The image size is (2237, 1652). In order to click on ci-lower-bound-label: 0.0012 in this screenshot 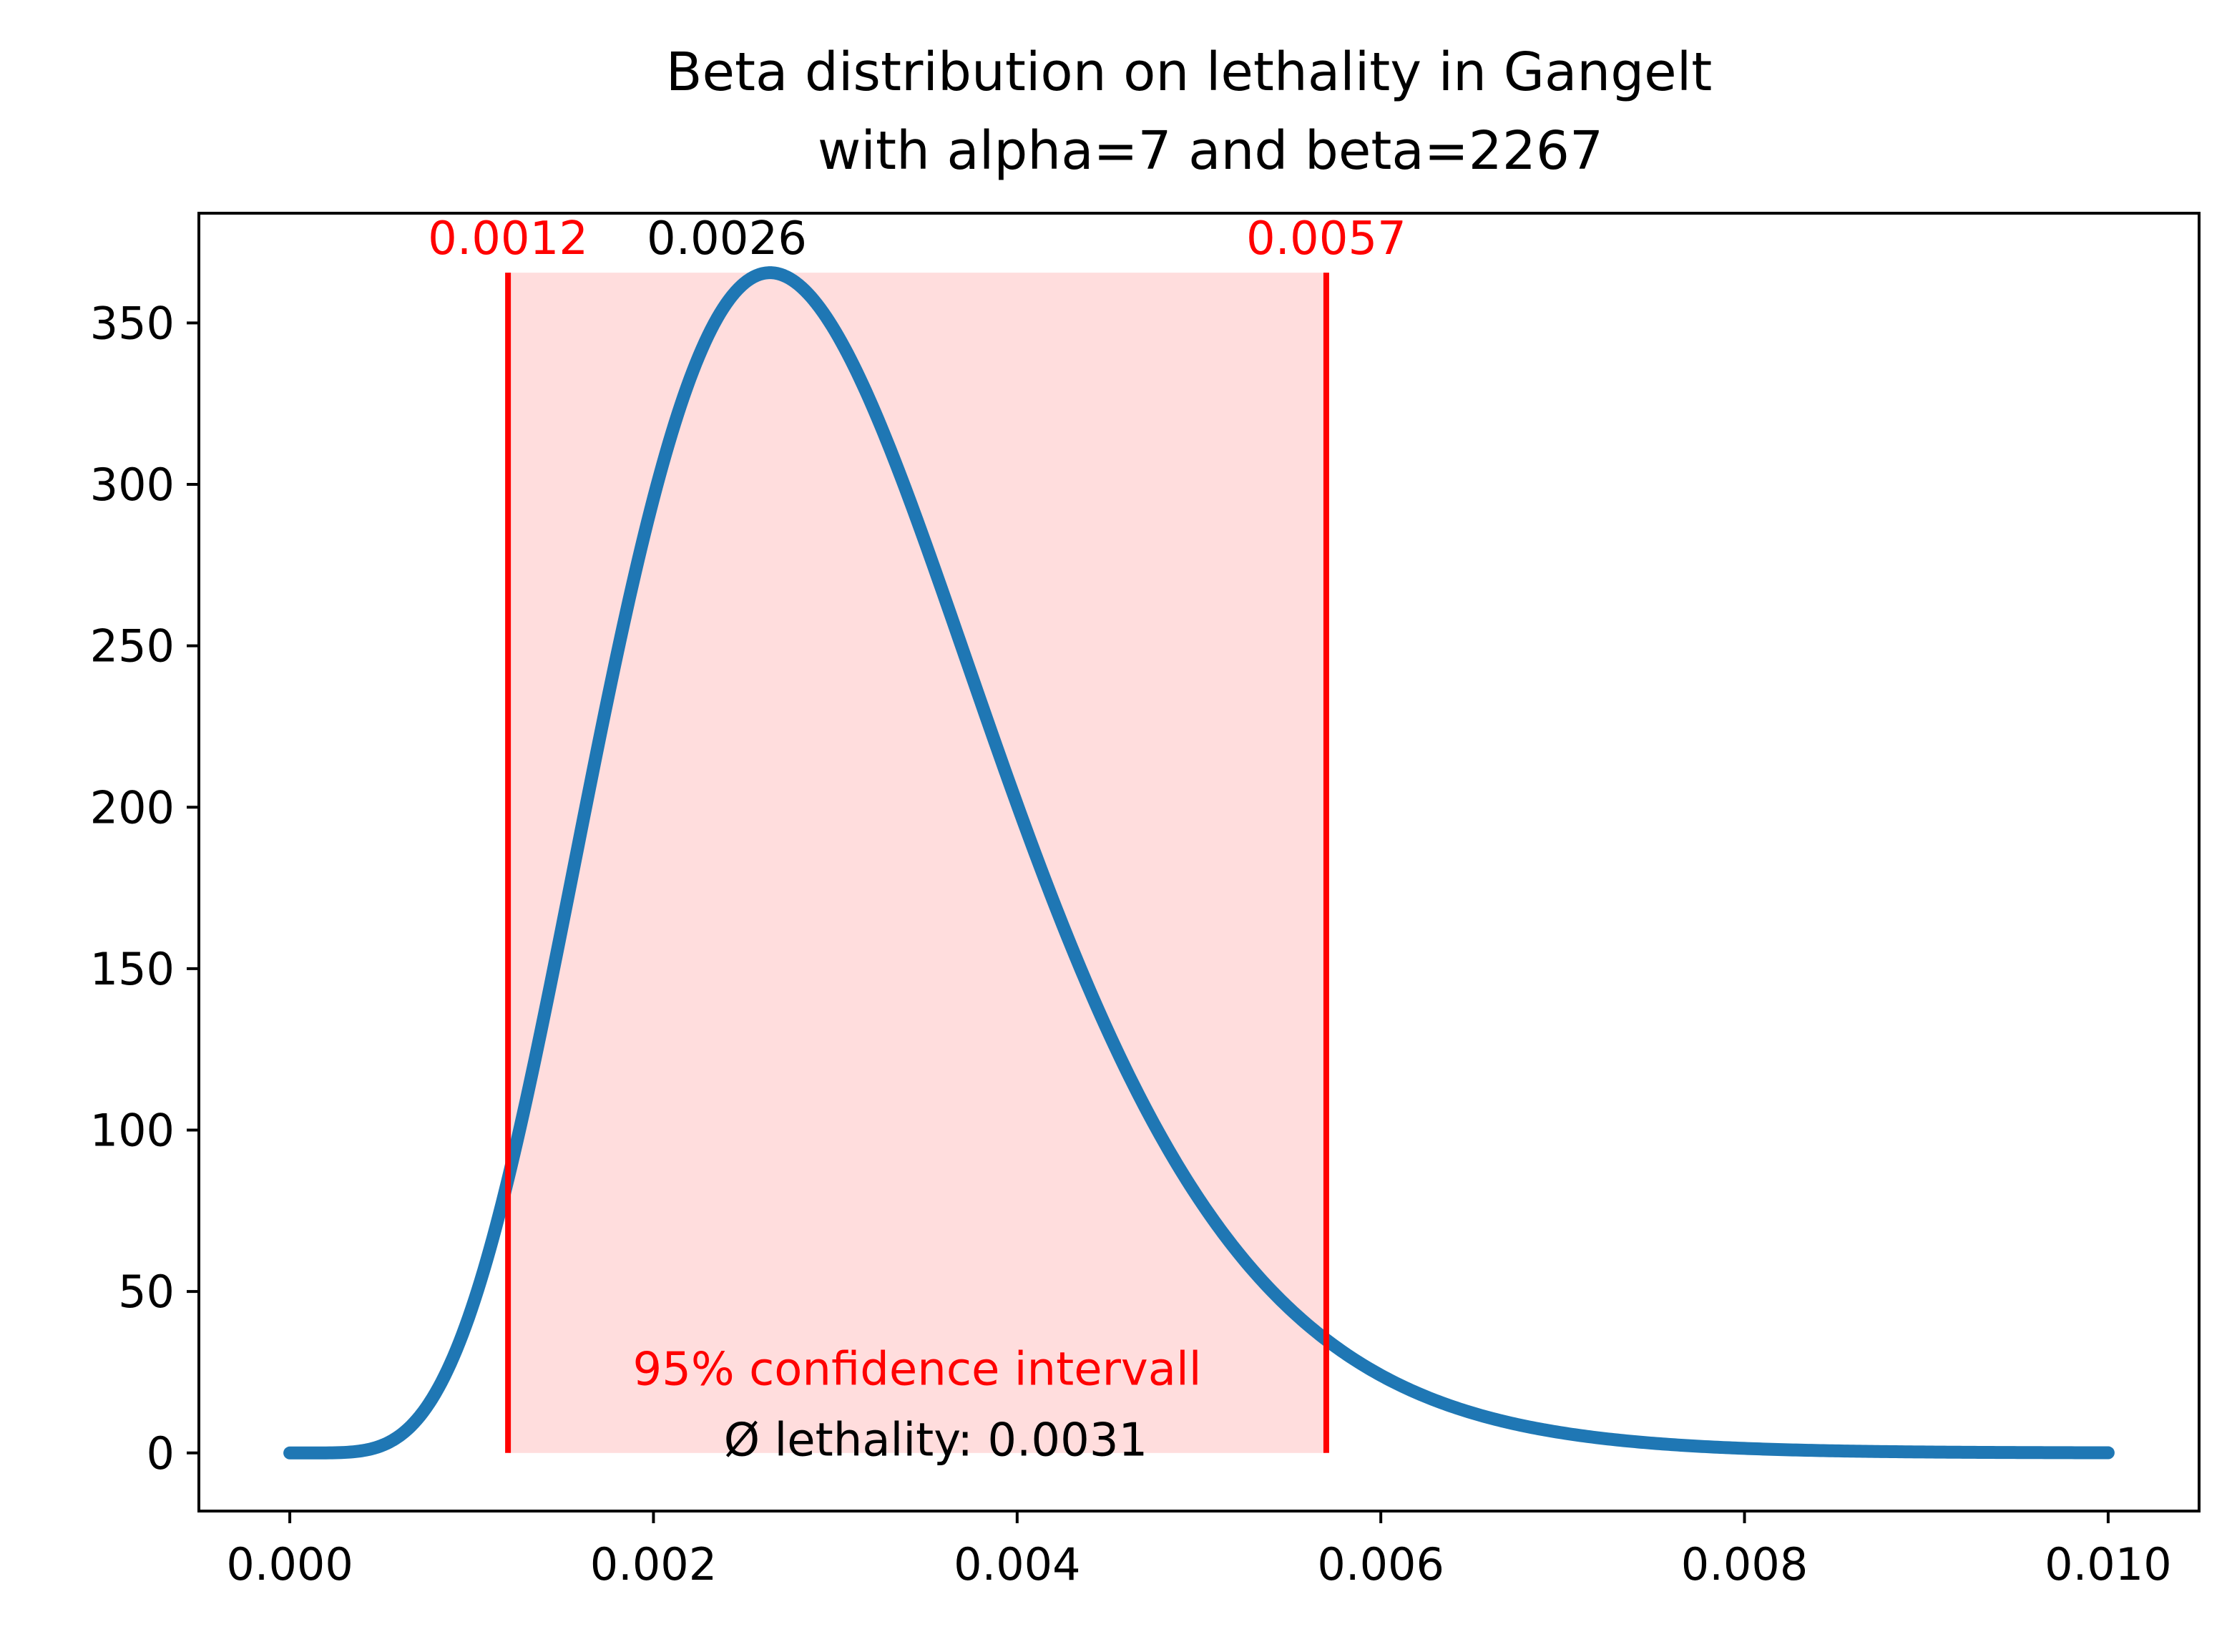, I will do `click(508, 238)`.